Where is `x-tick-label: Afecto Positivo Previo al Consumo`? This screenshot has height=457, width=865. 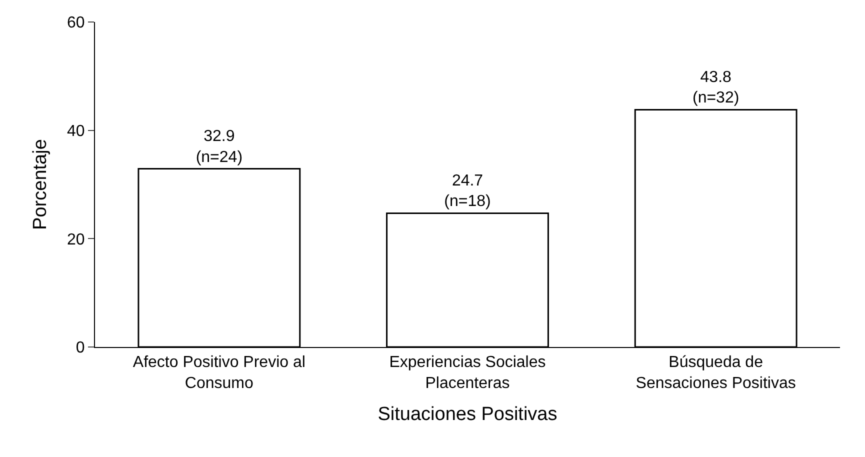
x-tick-label: Afecto Positivo Previo al Consumo is located at coordinates (219, 373).